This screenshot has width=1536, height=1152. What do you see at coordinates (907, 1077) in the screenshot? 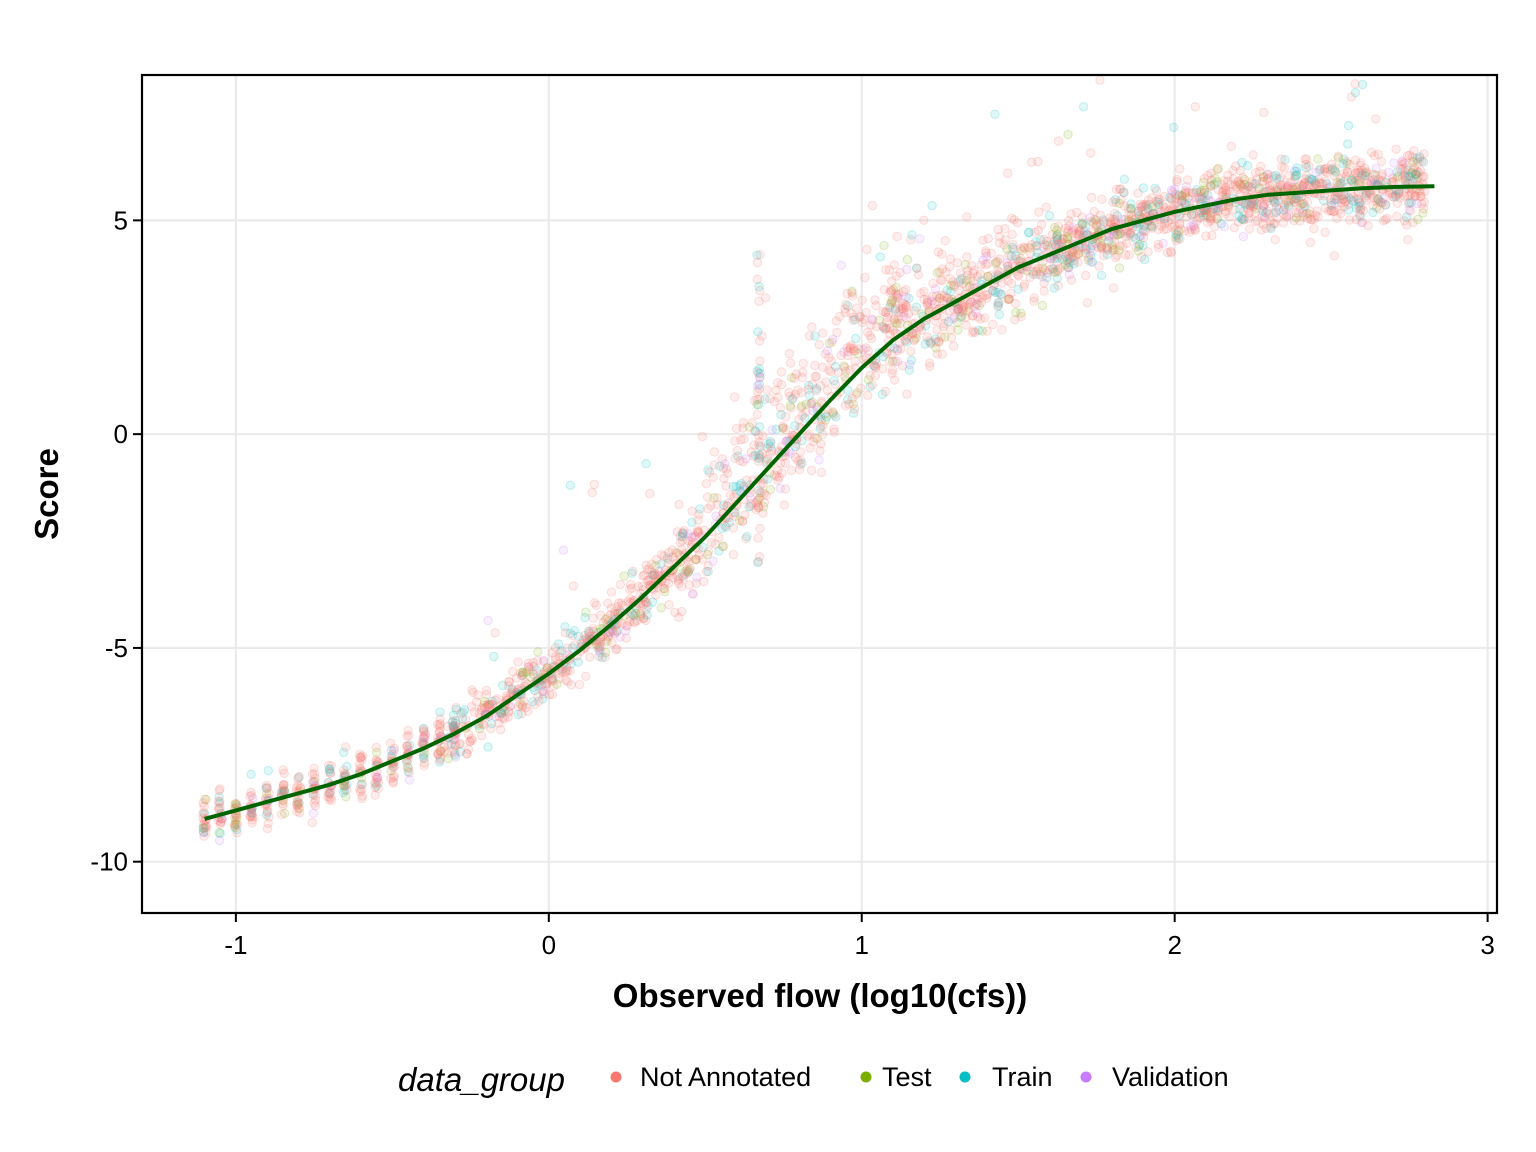
I see `legend-label-test: Test` at bounding box center [907, 1077].